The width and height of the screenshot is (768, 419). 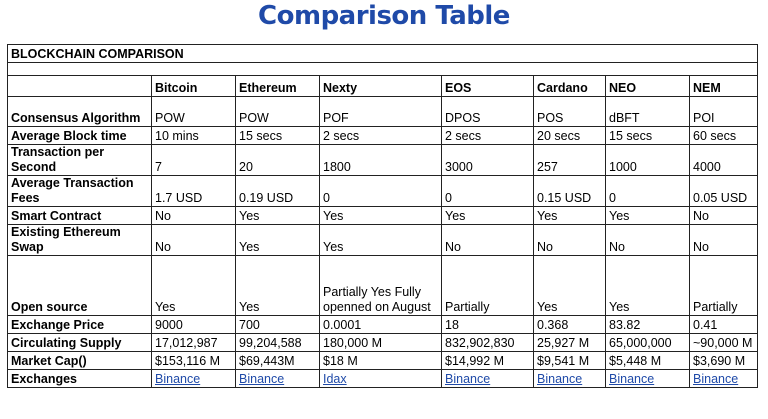 What do you see at coordinates (277, 324) in the screenshot?
I see `table-cell: 700` at bounding box center [277, 324].